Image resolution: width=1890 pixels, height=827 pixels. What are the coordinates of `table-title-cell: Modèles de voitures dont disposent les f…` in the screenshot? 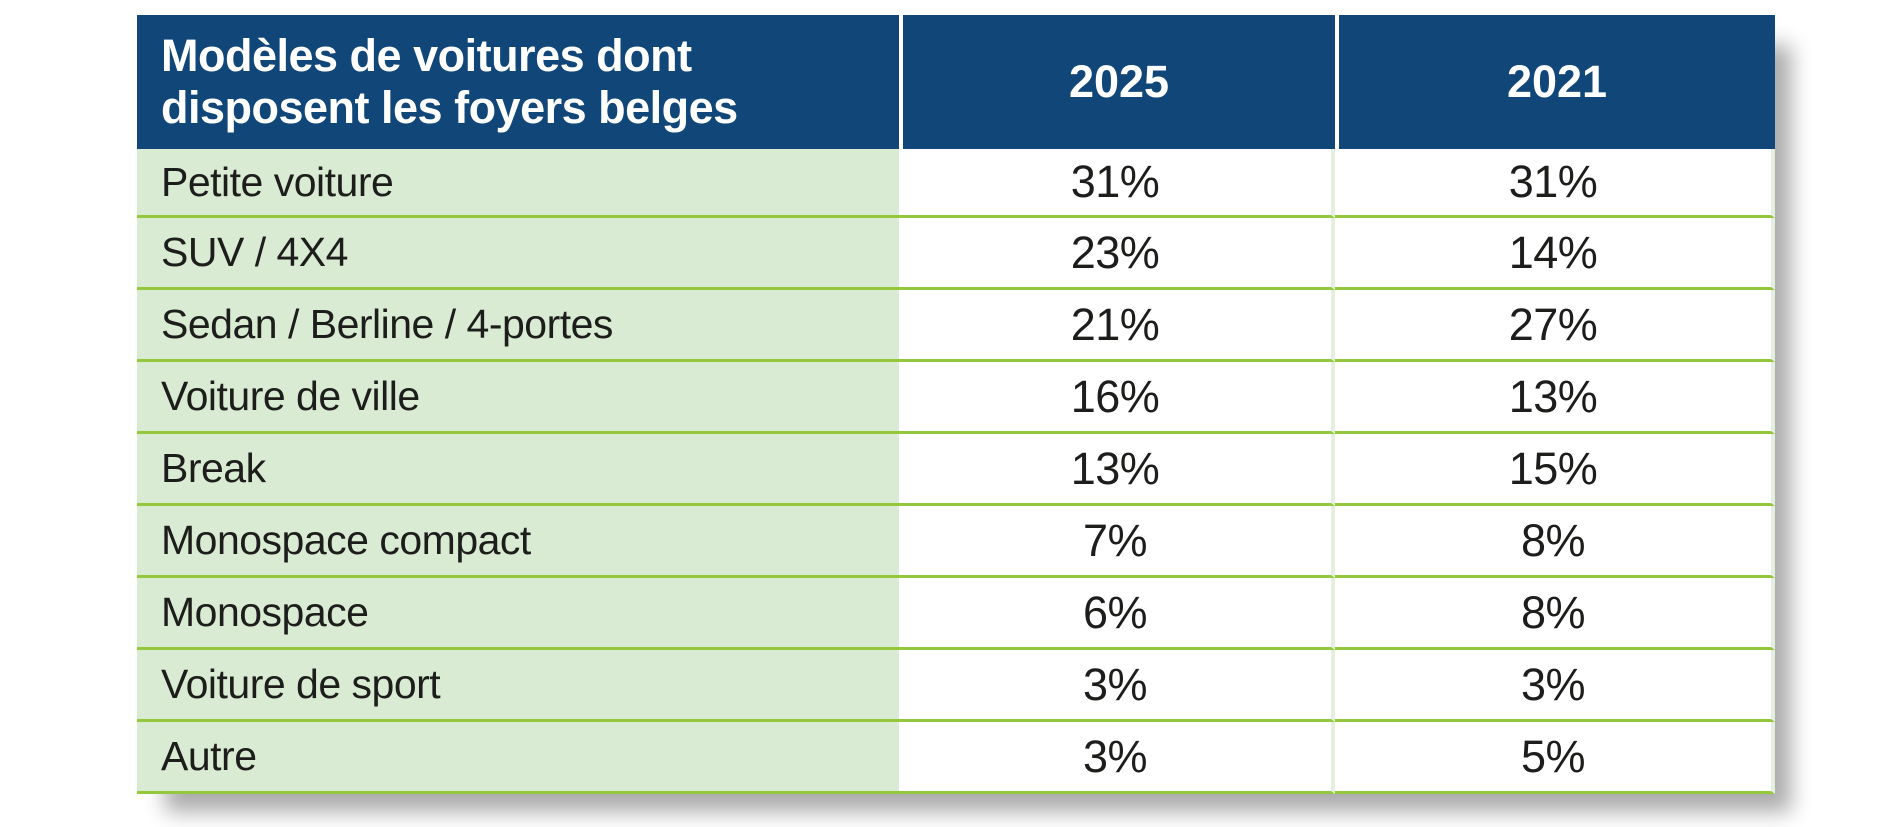 It's located at (518, 82).